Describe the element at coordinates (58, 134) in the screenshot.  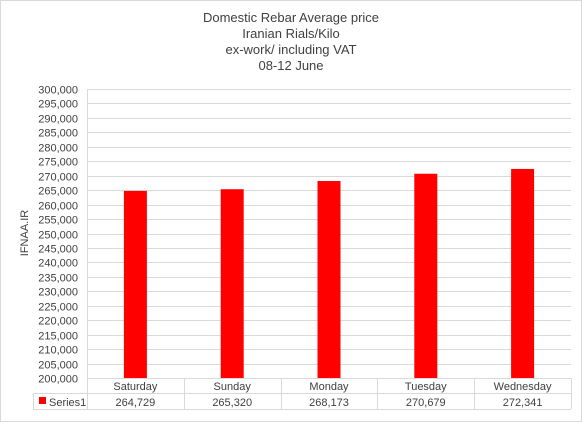
I see `y-tick-label: 285,000` at that location.